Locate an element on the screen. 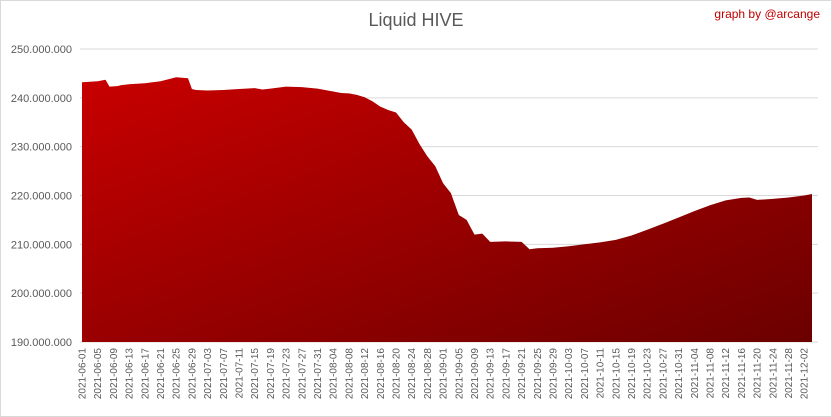 Image resolution: width=832 pixels, height=417 pixels. x-tick-label: 2021-11-04 is located at coordinates (695, 373).